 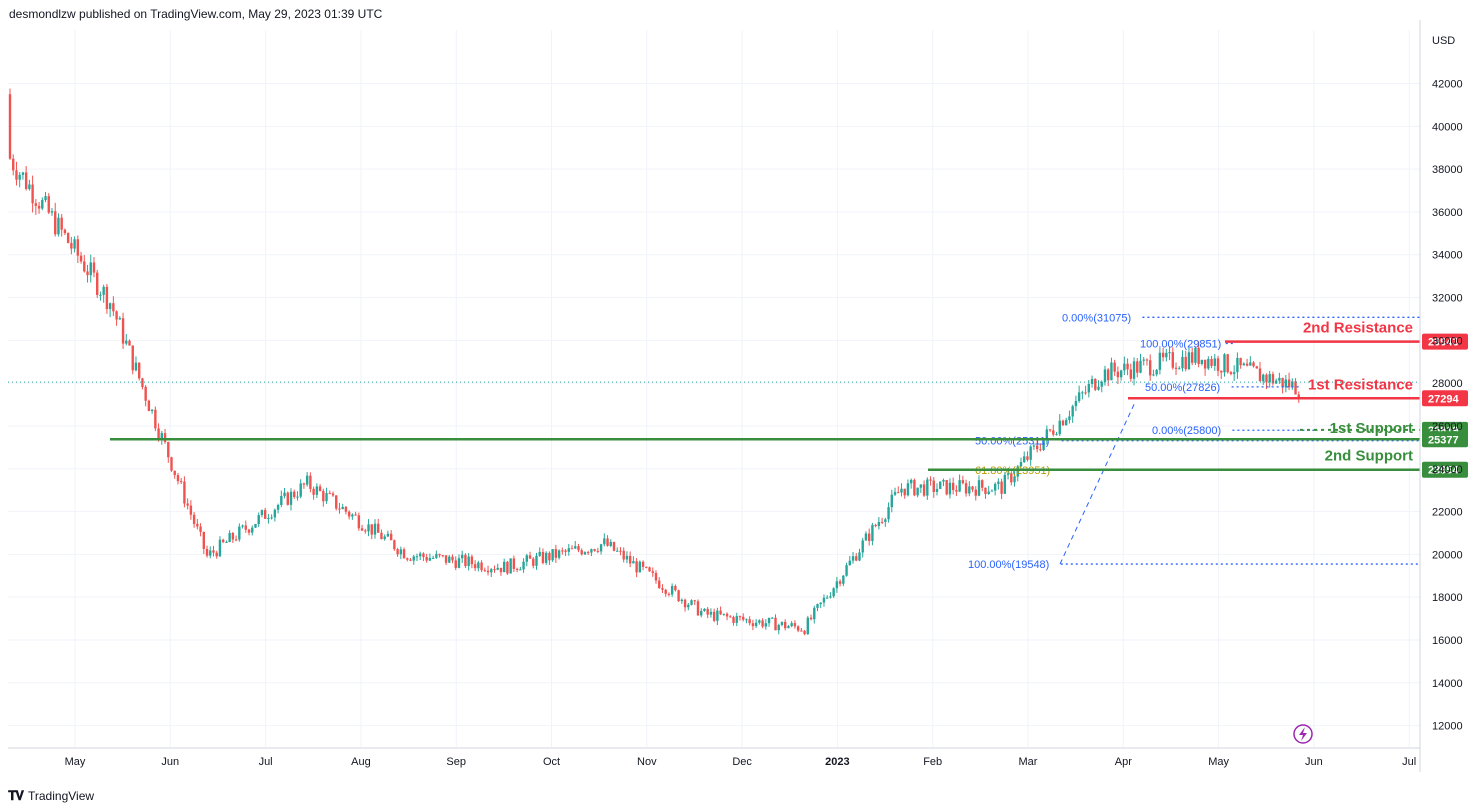 I want to click on footer-brand: TradingView, so click(x=61, y=796).